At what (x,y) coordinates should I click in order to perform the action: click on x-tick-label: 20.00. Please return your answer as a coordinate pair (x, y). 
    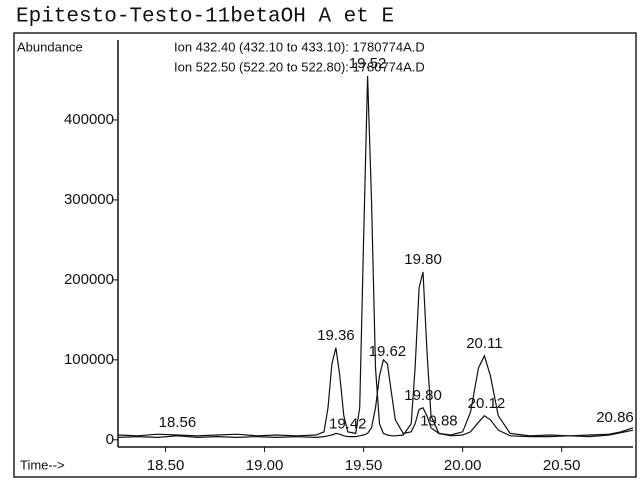
    Looking at the image, I should click on (463, 465).